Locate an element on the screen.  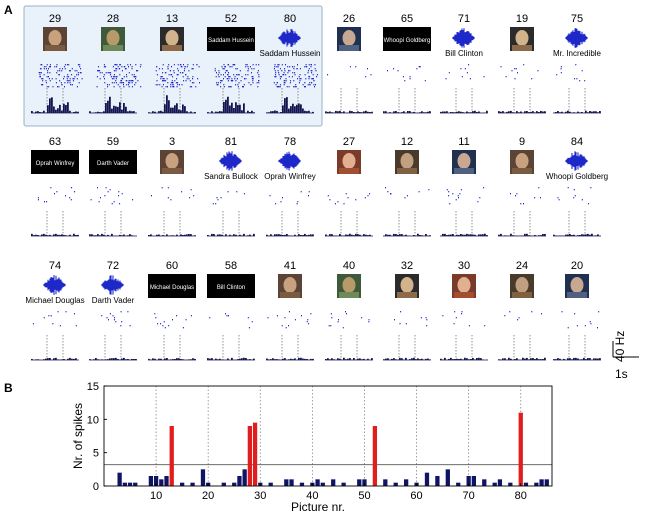
x-tick-label: 40 is located at coordinates (312, 496).